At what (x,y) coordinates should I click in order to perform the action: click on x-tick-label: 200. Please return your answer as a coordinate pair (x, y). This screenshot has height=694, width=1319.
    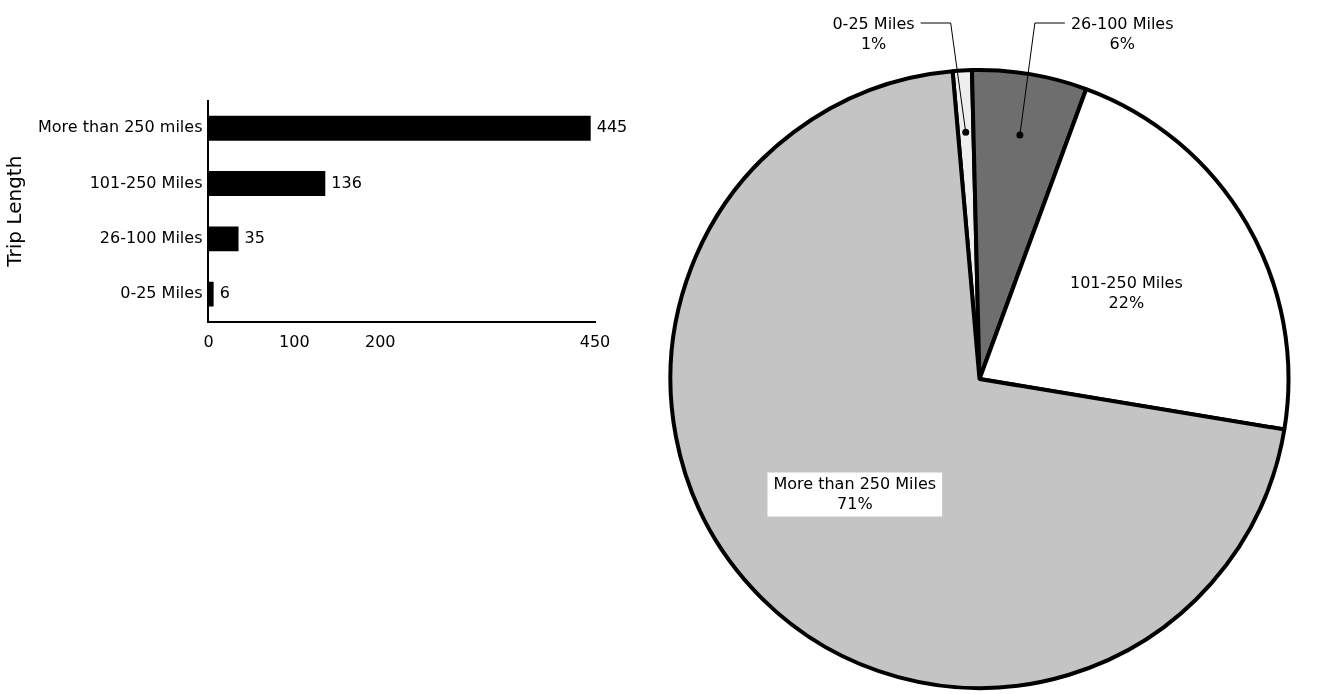
    Looking at the image, I should click on (380, 341).